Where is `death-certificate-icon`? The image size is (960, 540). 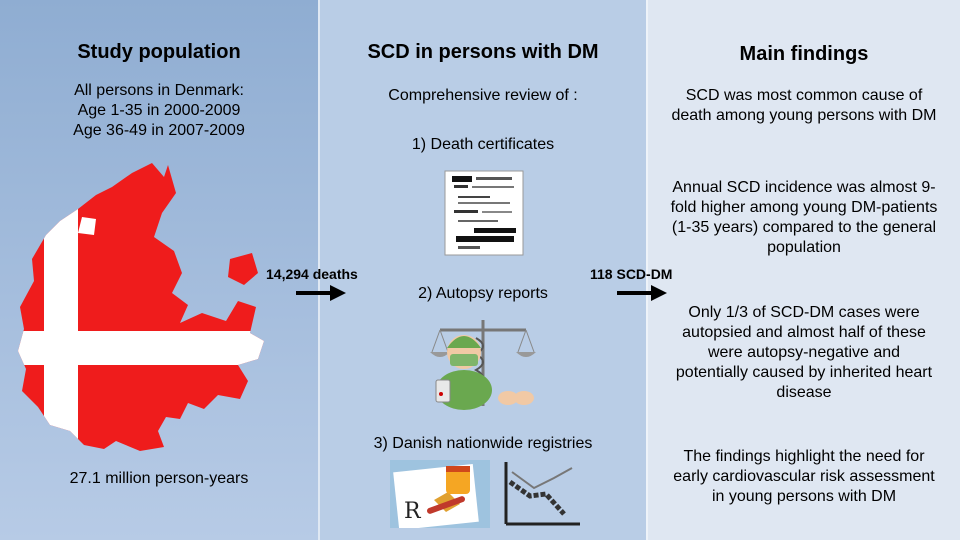 death-certificate-icon is located at coordinates (484, 213).